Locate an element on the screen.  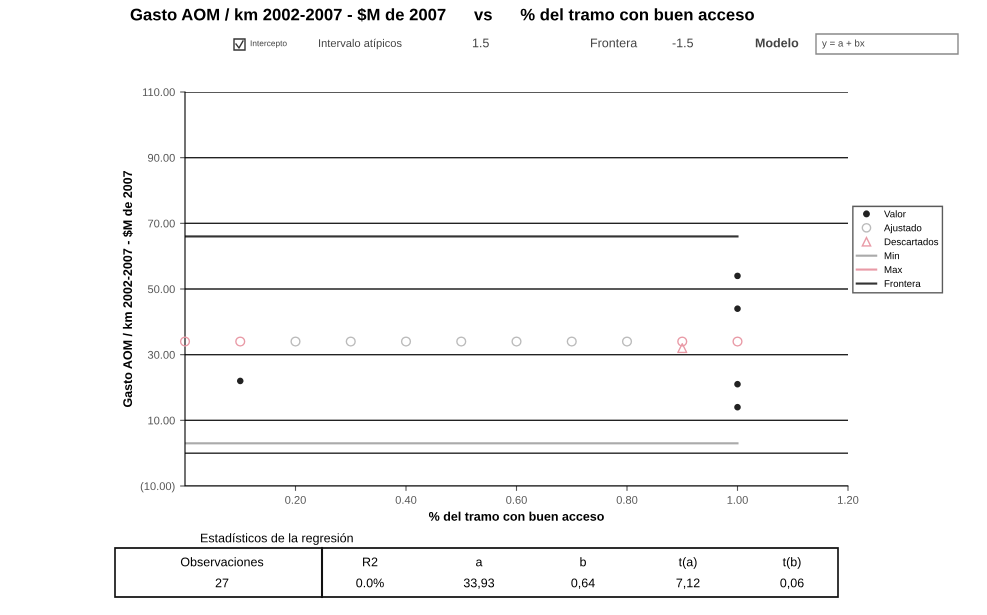
text: b is located at coordinates (583, 561).